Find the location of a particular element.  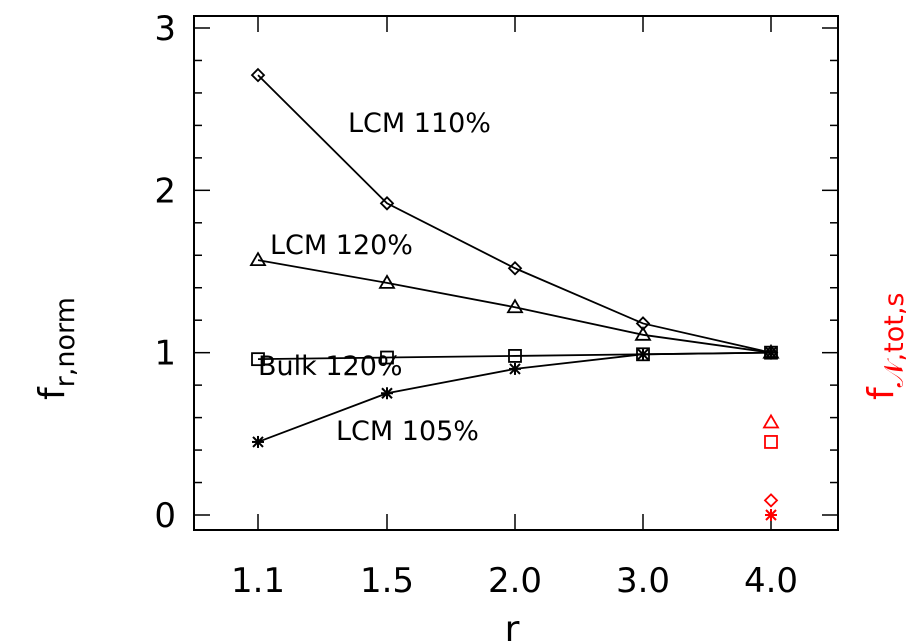

svg-text: fr,norm is located at coordinates (56, 348).